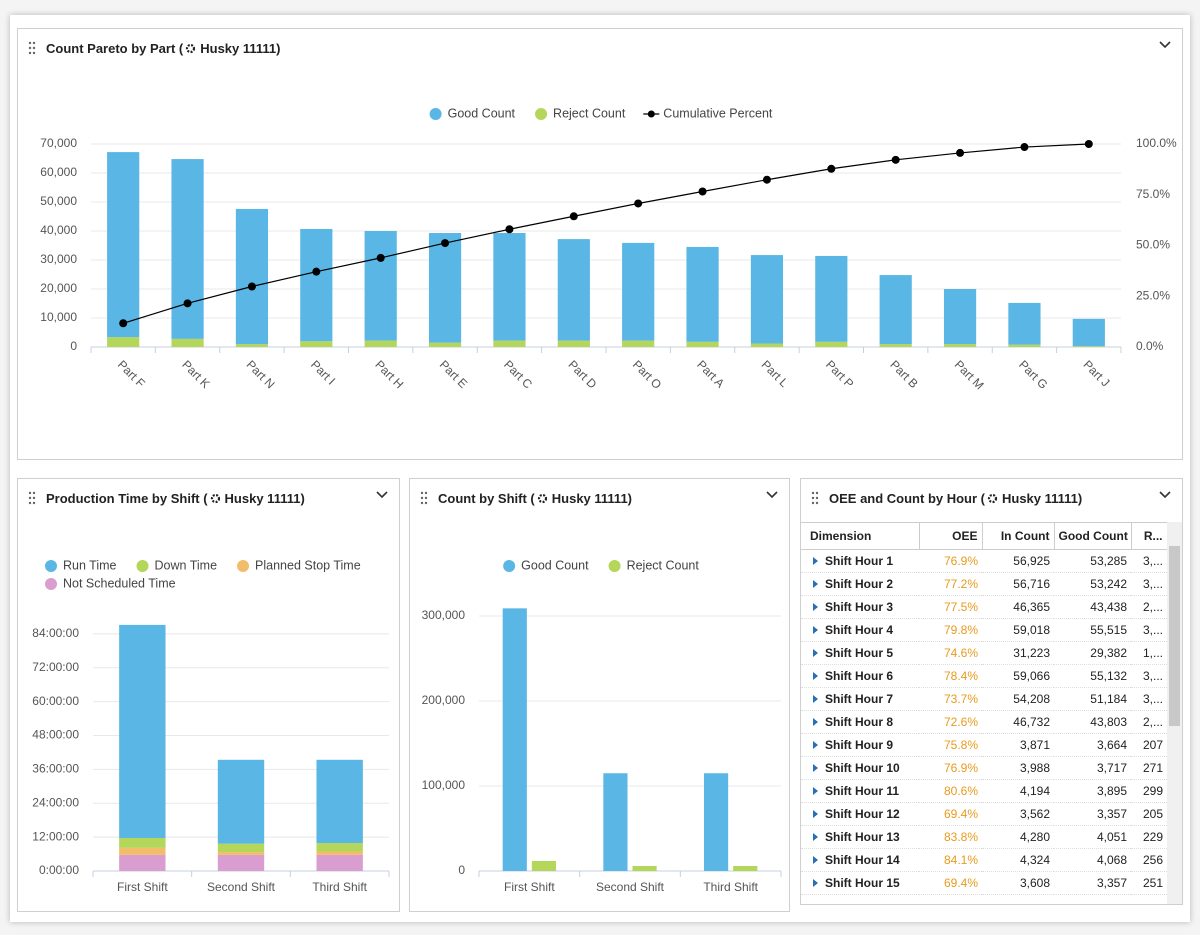 This screenshot has height=935, width=1200. Describe the element at coordinates (860, 837) in the screenshot. I see `table-cell: Shift Hour 13` at that location.